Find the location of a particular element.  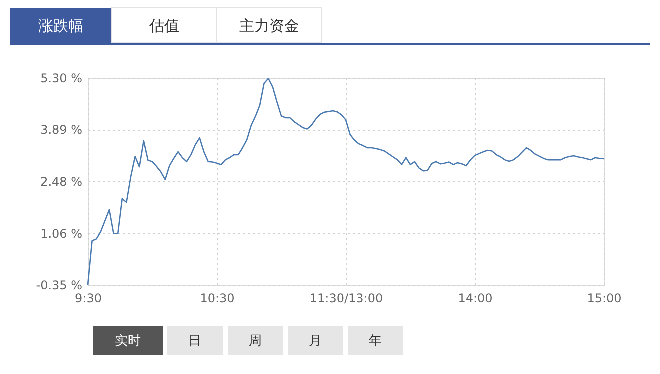

text: 主力资金 is located at coordinates (270, 26).